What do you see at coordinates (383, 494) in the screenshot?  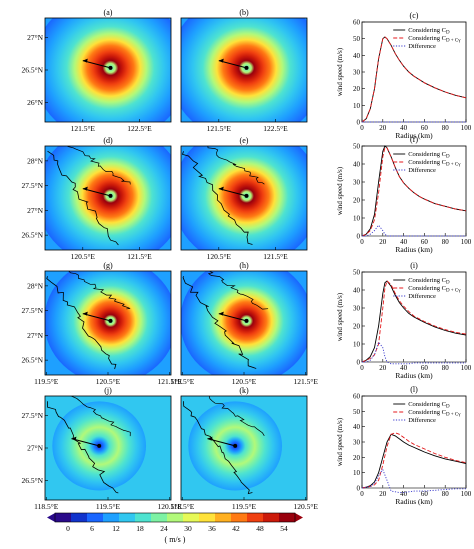 I see `x-tick-label: 20` at bounding box center [383, 494].